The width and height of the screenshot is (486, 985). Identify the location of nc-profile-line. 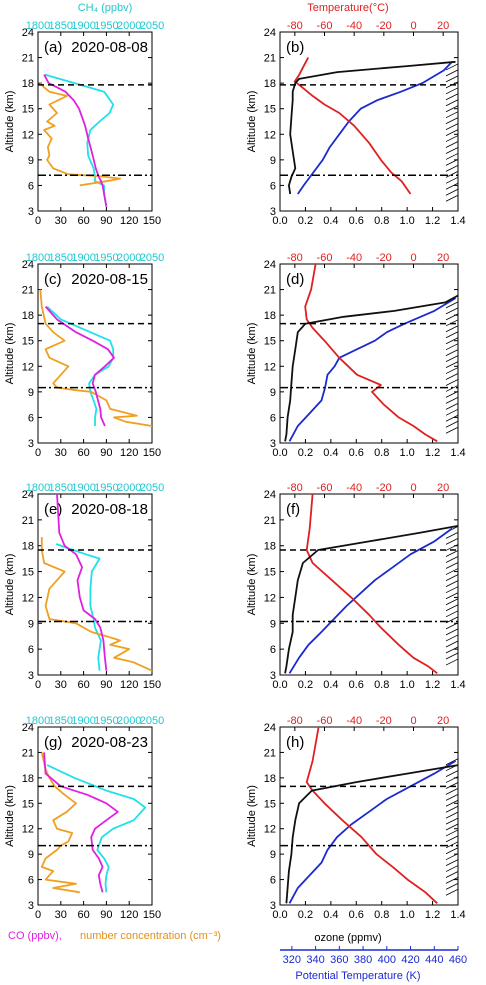
(96, 604).